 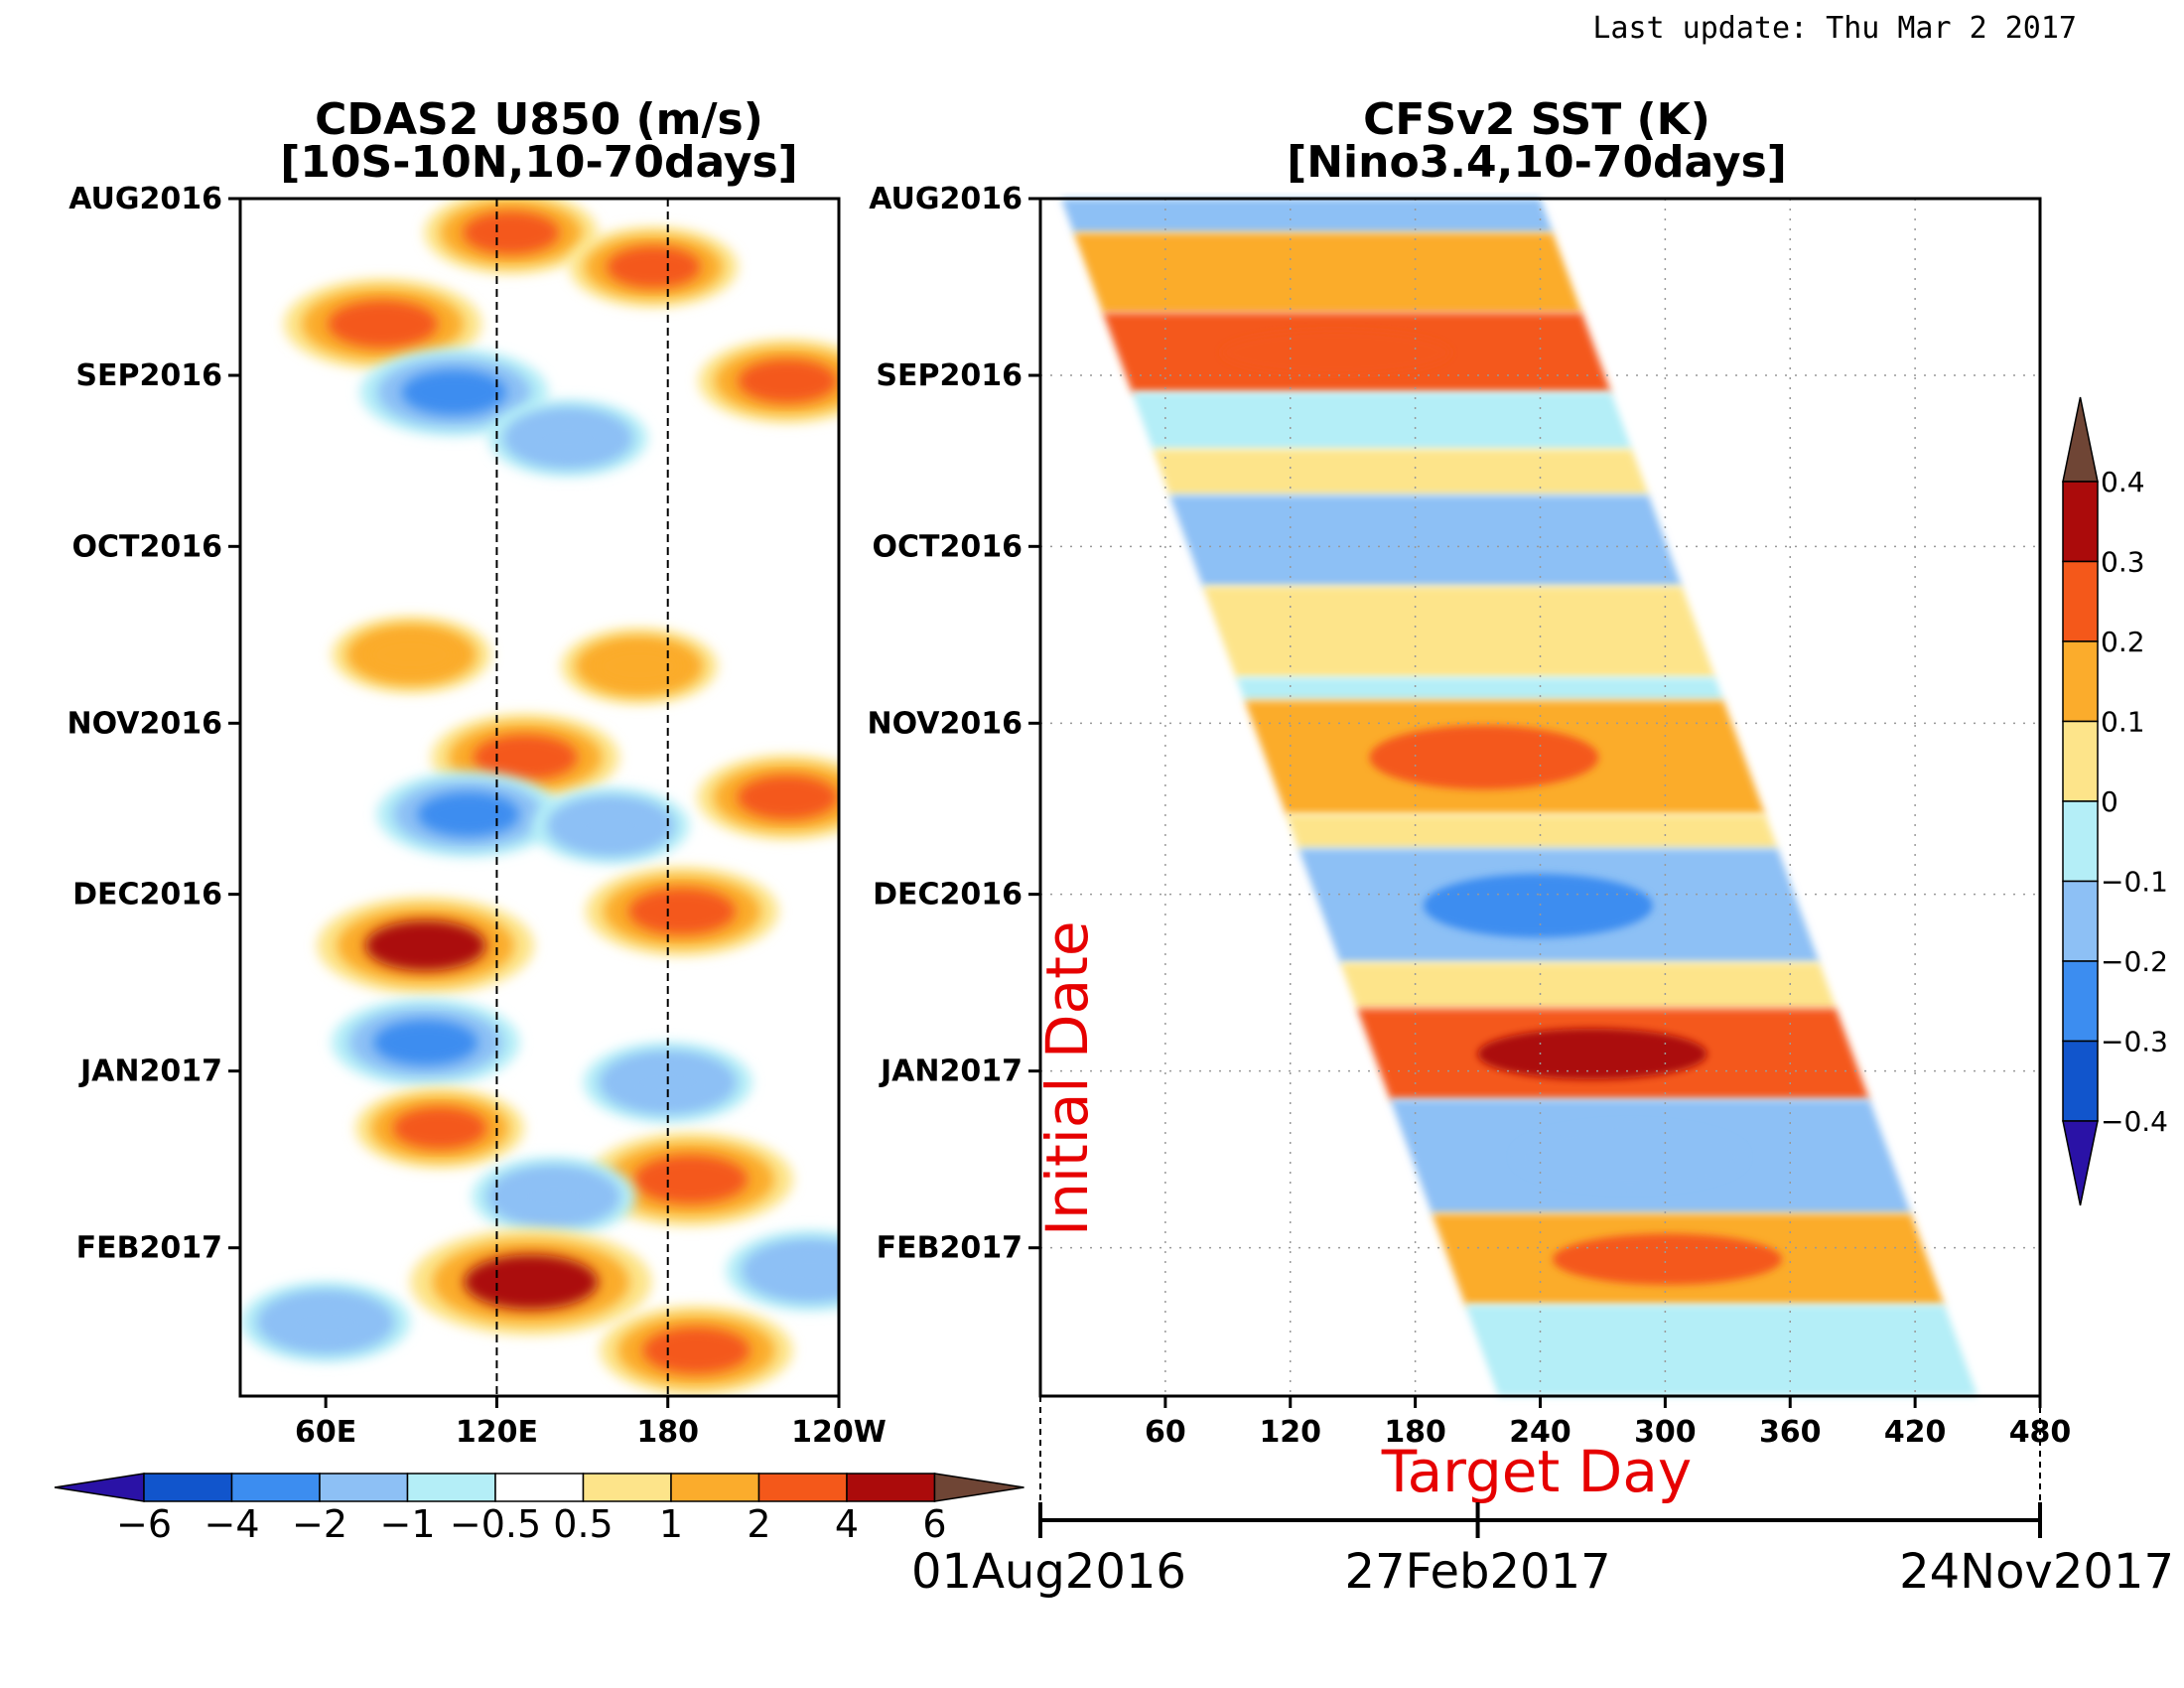 I want to click on colorbar-label: −2, so click(x=319, y=1524).